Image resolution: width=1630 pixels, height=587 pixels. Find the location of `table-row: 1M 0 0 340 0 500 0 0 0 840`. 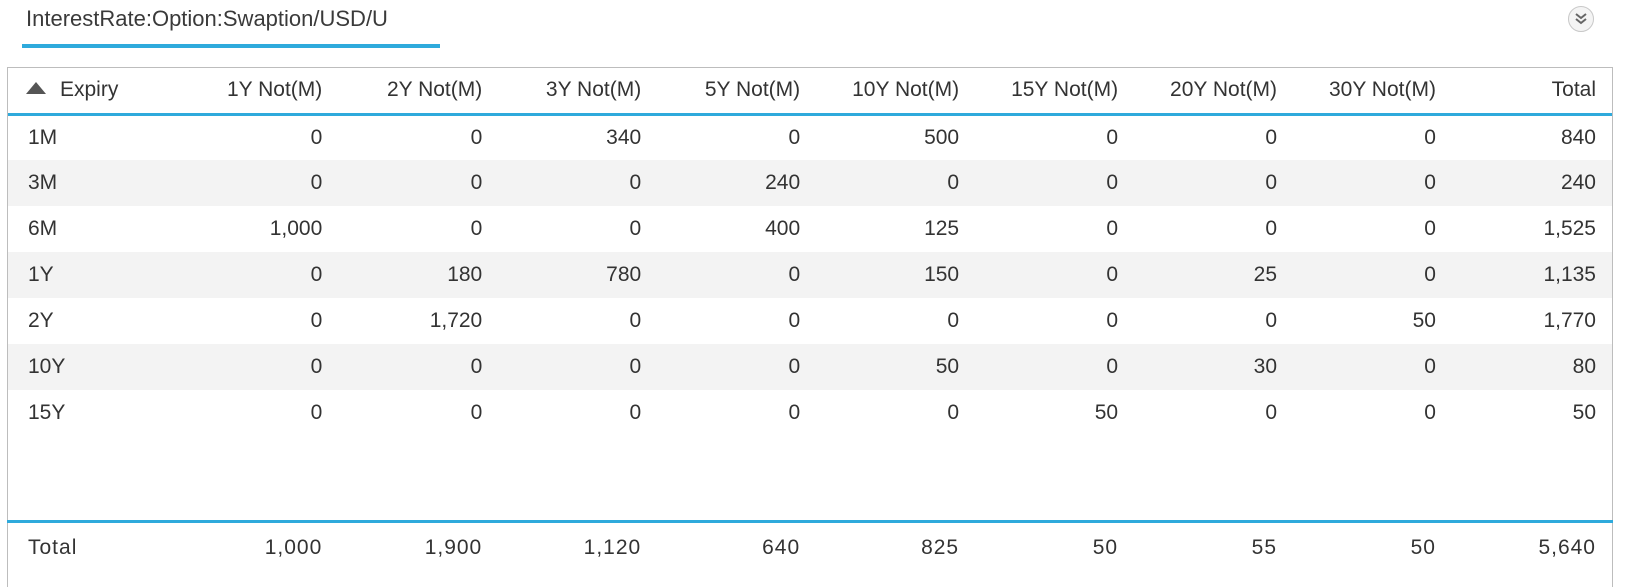

table-row: 1M 0 0 340 0 500 0 0 0 840 is located at coordinates (810, 137).